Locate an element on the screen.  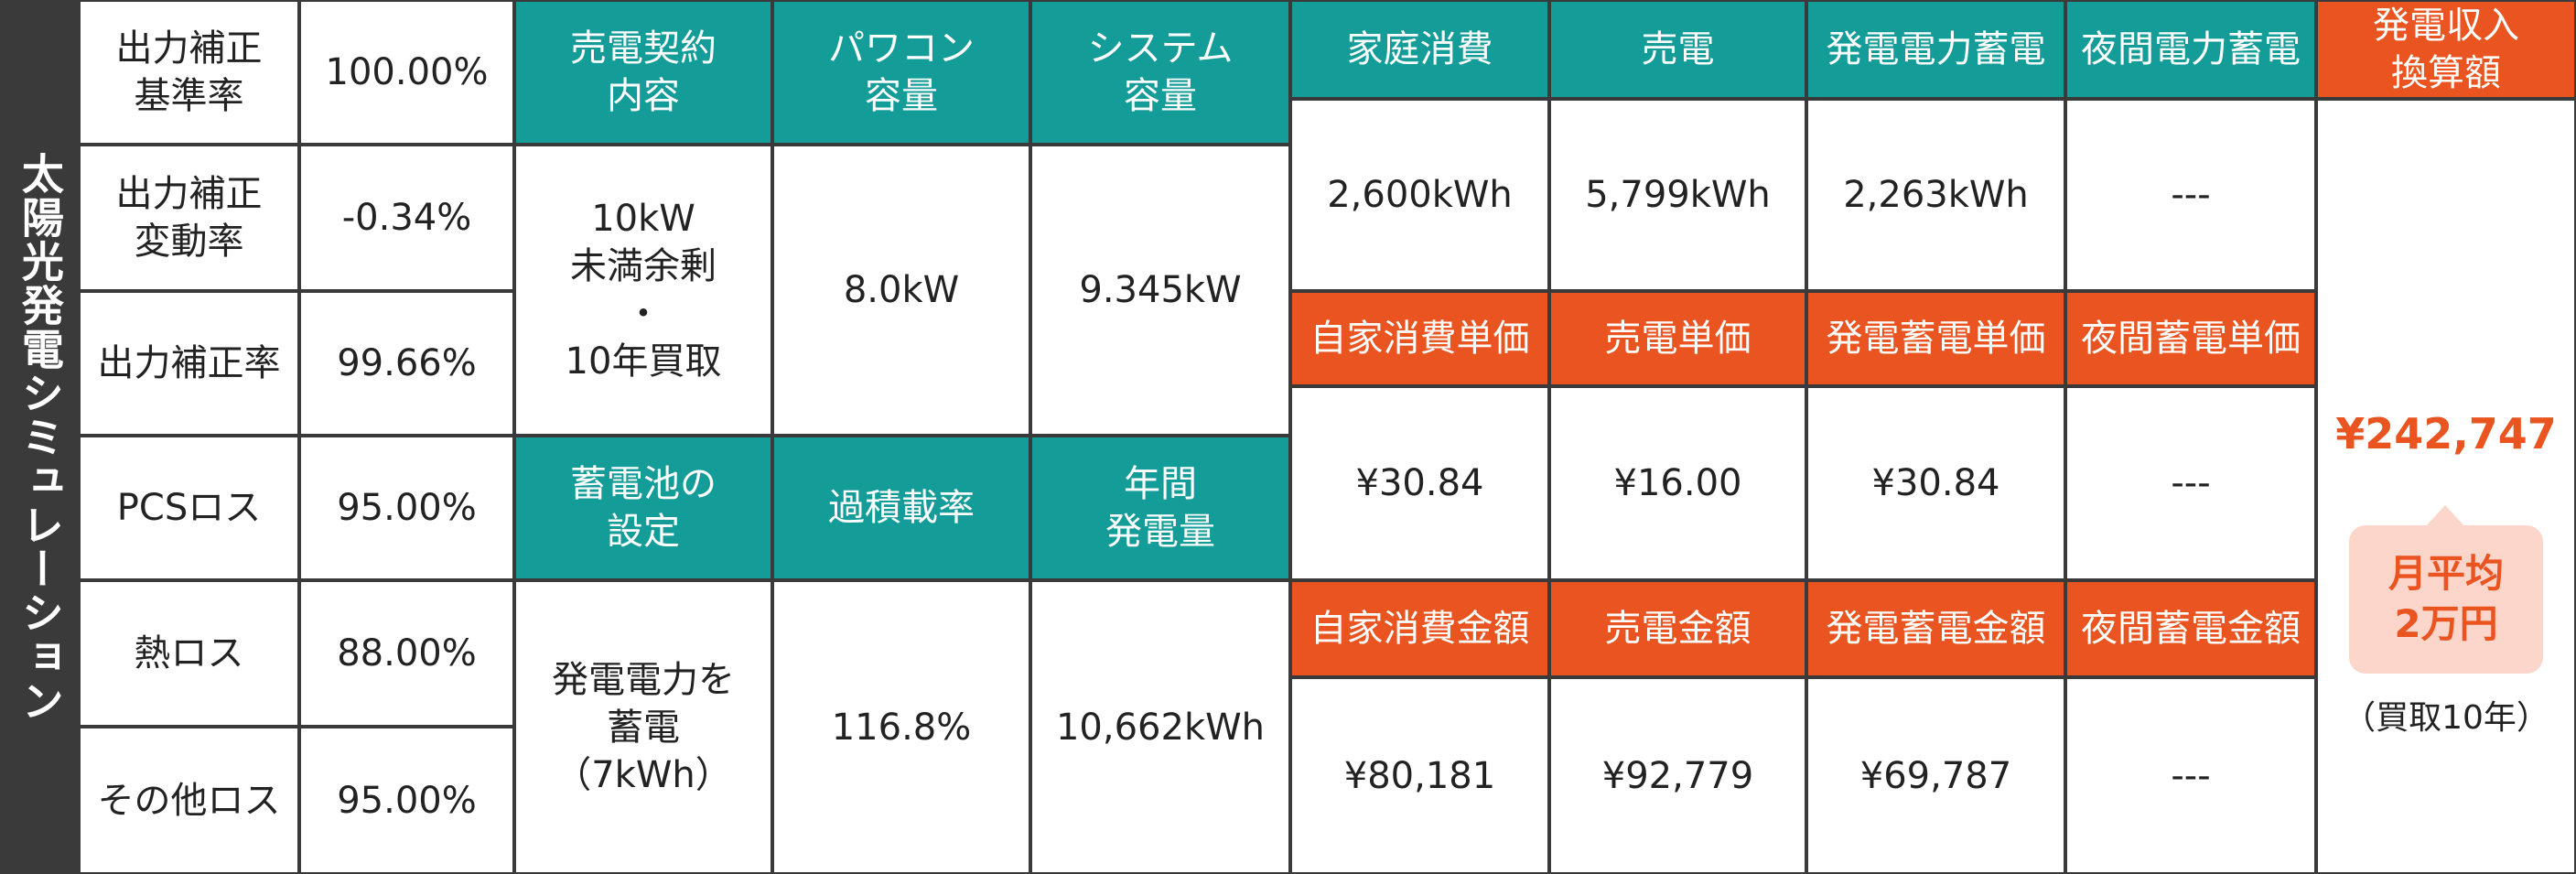
income-note: （買取10年） is located at coordinates (2446, 717).